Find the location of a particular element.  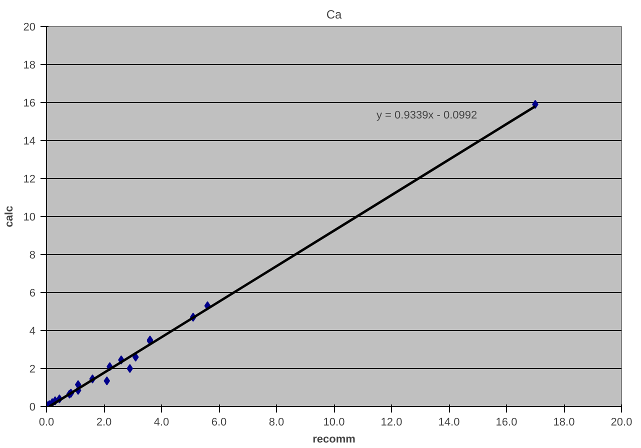

x-tick-label: 18.0 is located at coordinates (564, 422).